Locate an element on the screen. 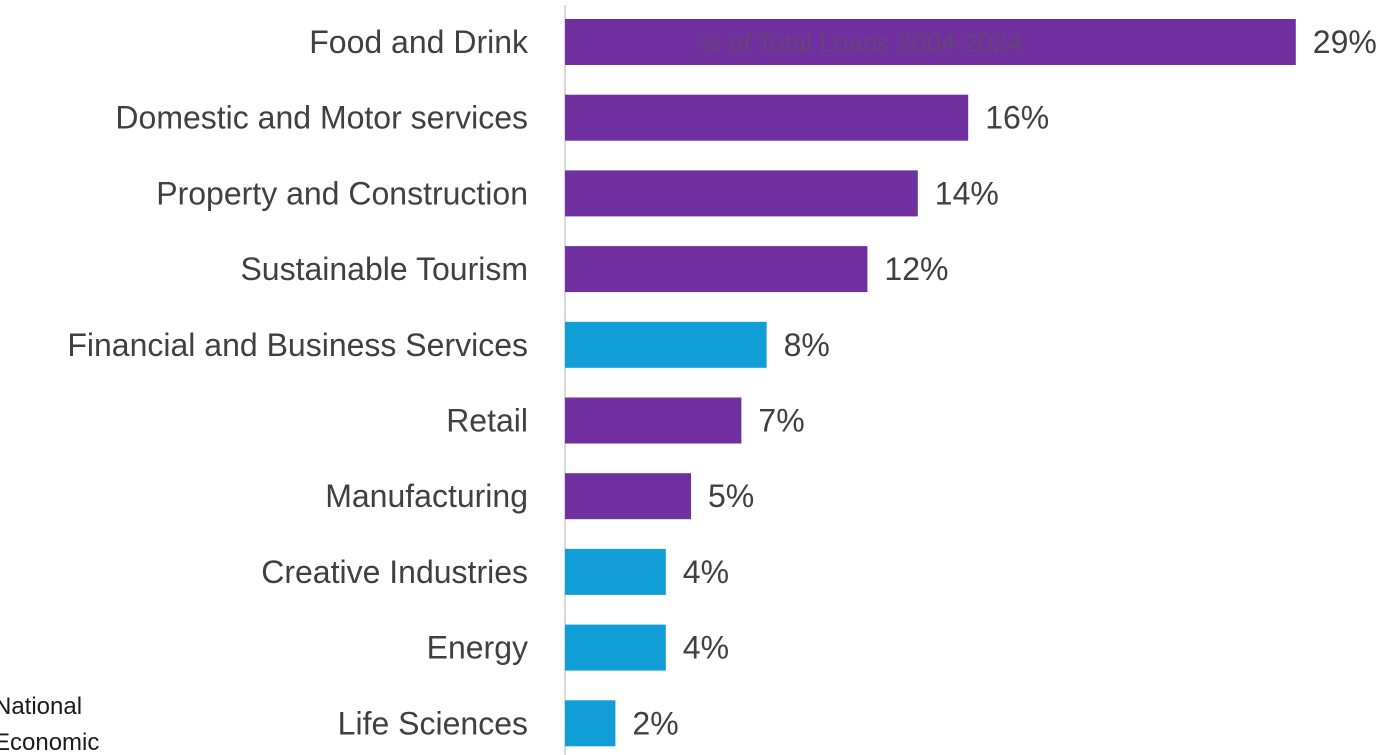  chart-title: % of Total Loans 2004-2024 is located at coordinates (859, 43).